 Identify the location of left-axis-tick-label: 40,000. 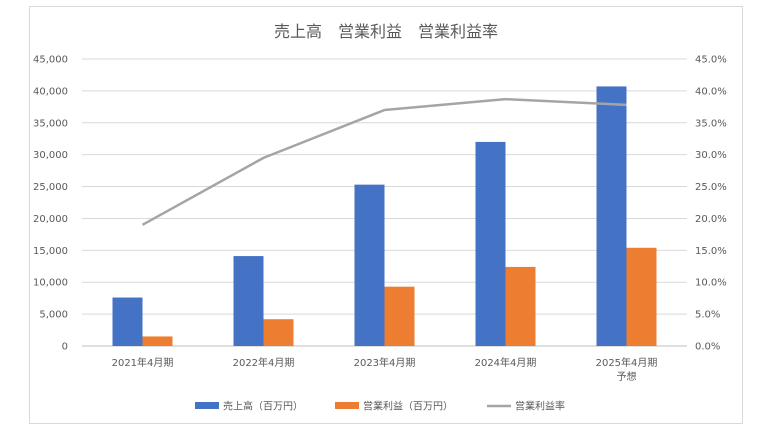
(50, 91).